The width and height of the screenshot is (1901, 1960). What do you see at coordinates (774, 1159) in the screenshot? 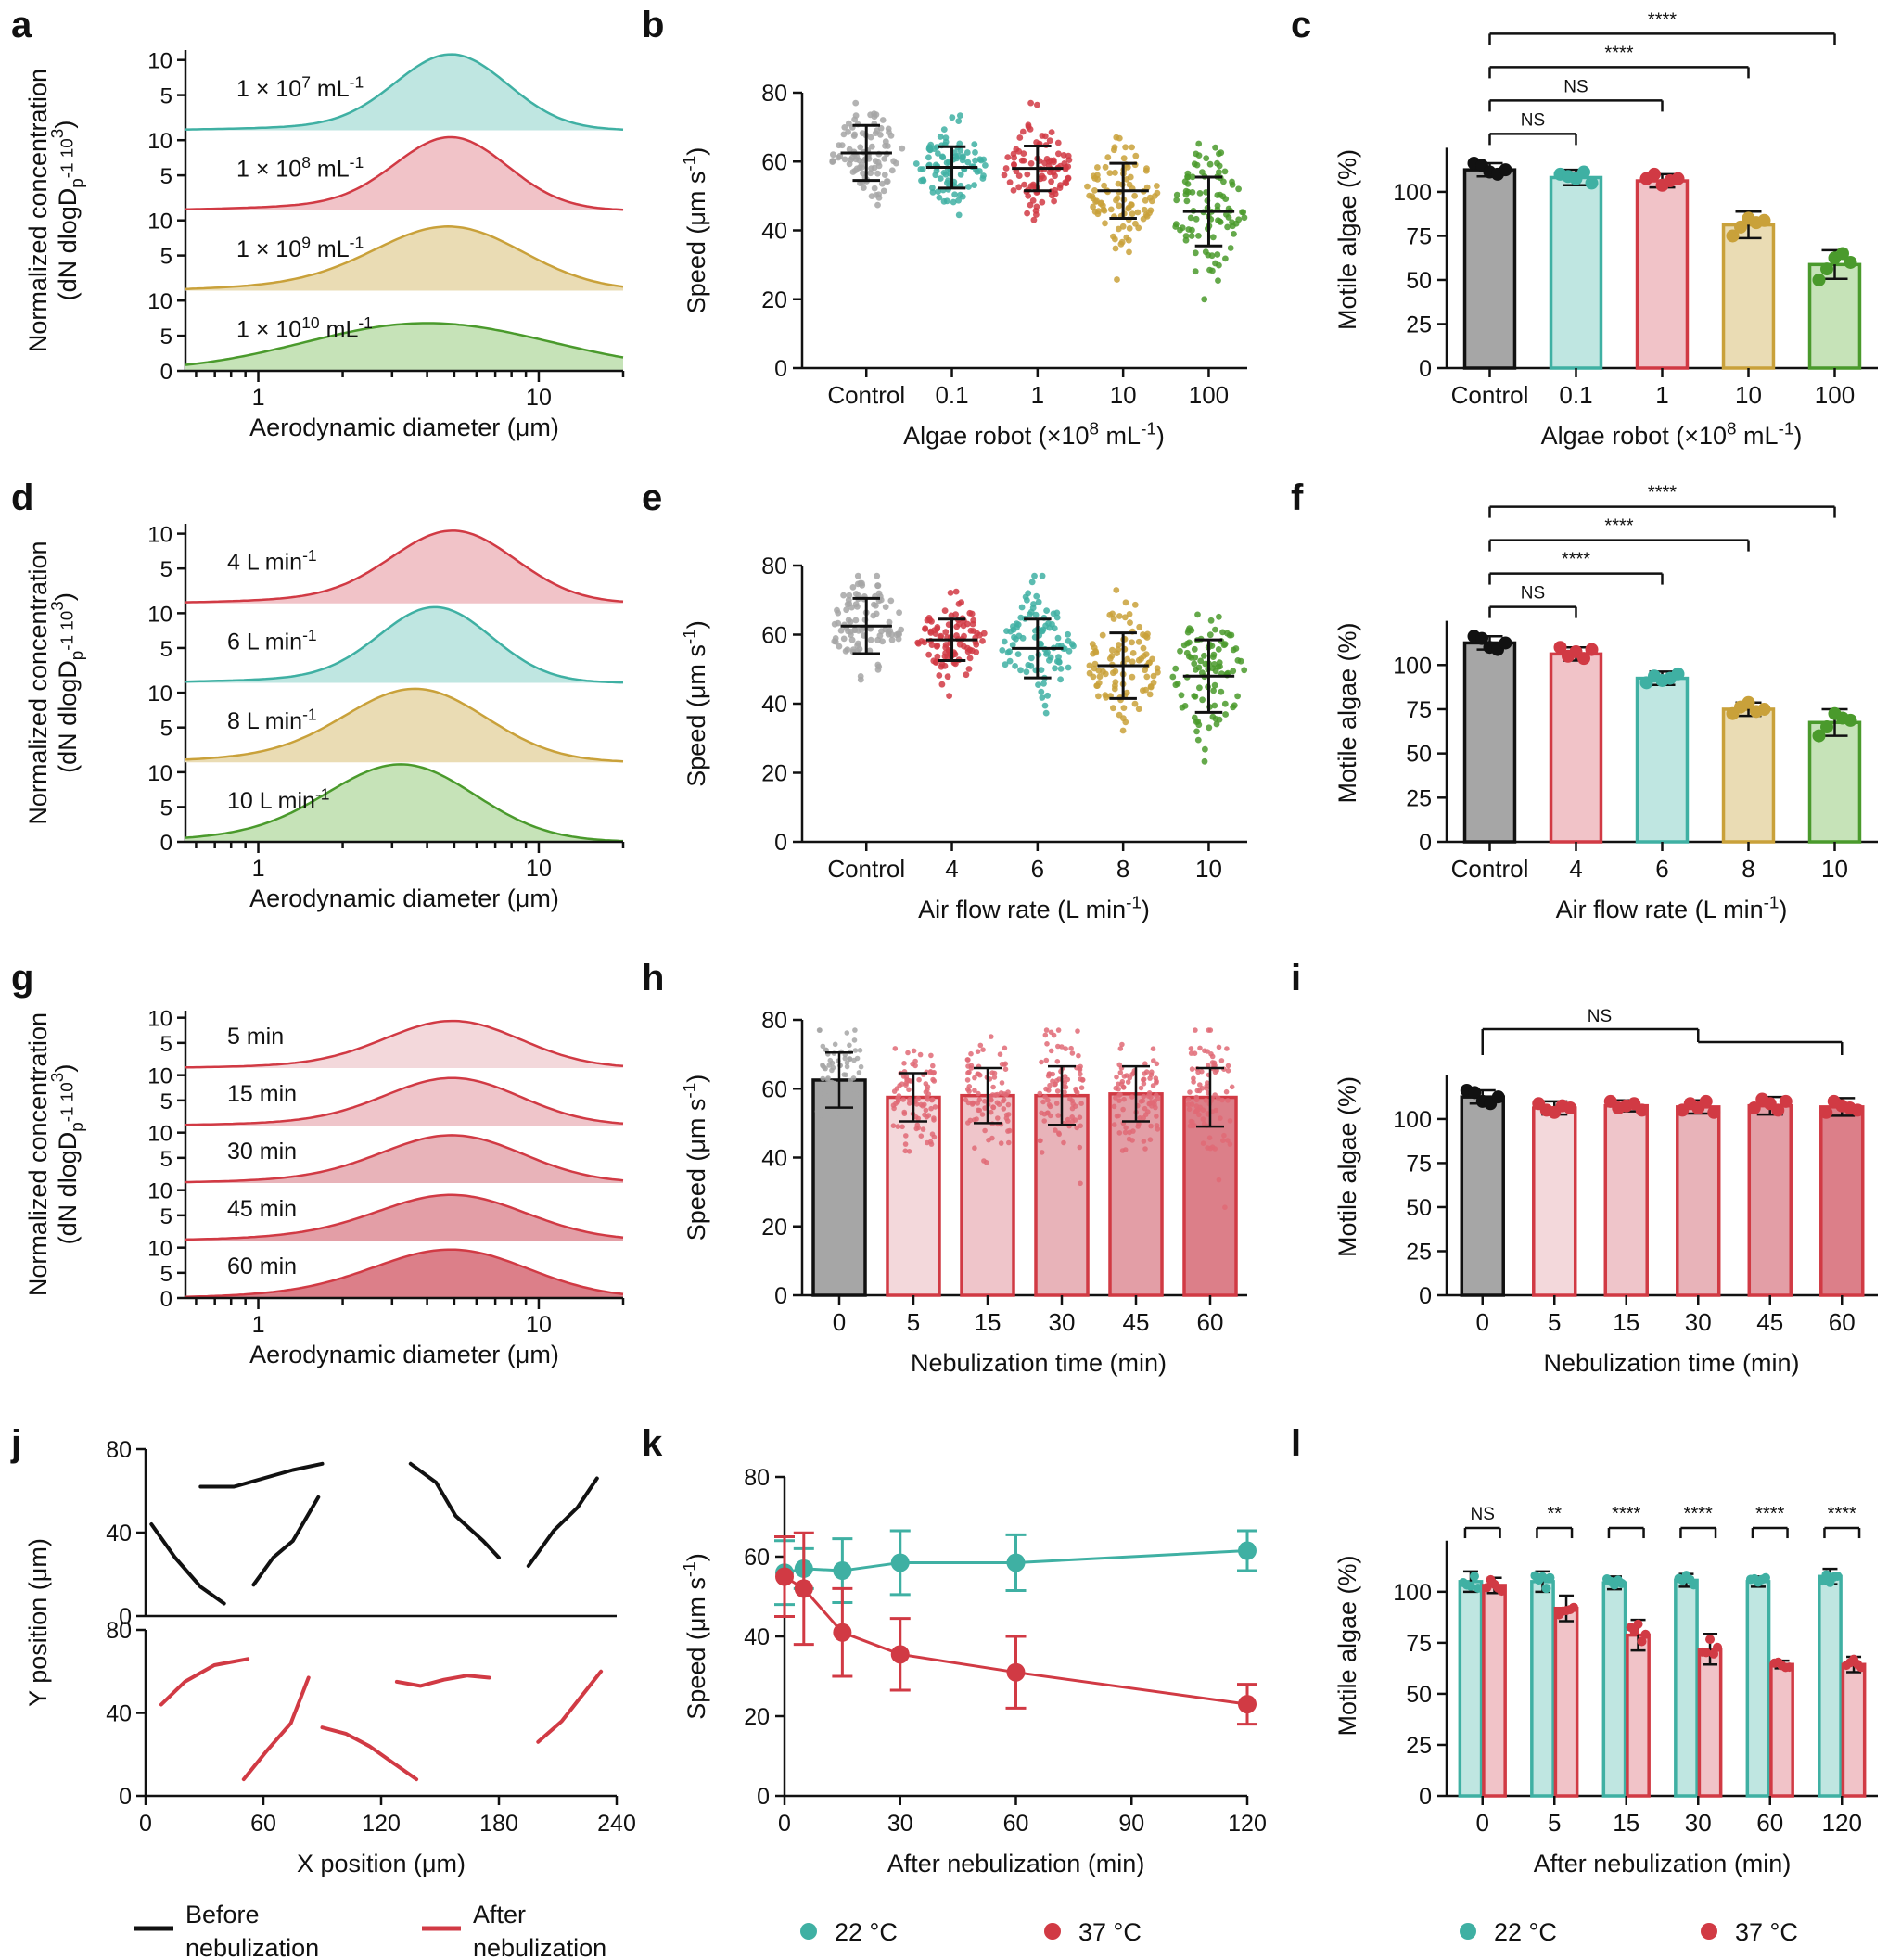
I see `y-tick-label: 40` at bounding box center [774, 1159].